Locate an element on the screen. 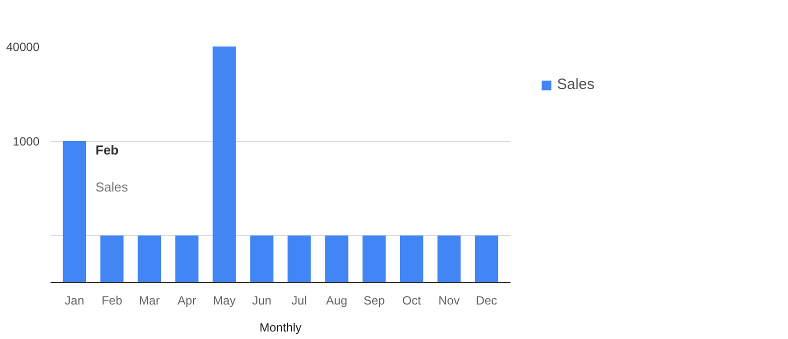 This screenshot has height=339, width=788. annotation: Feb is located at coordinates (107, 150).